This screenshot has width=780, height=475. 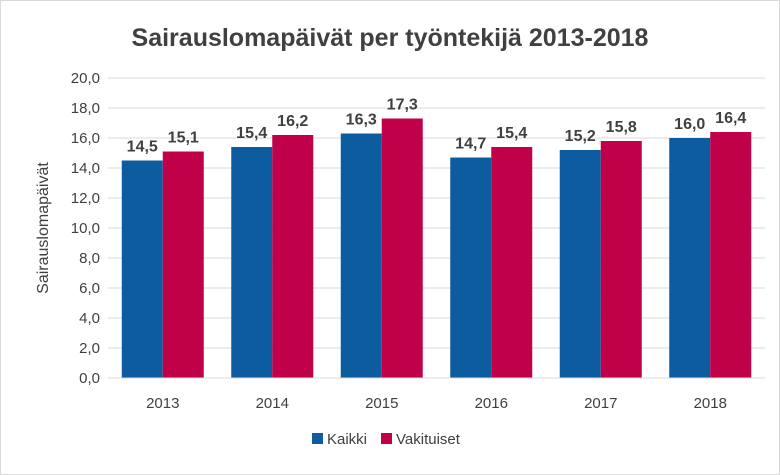 What do you see at coordinates (89, 258) in the screenshot?
I see `y-tick-label: 8,0` at bounding box center [89, 258].